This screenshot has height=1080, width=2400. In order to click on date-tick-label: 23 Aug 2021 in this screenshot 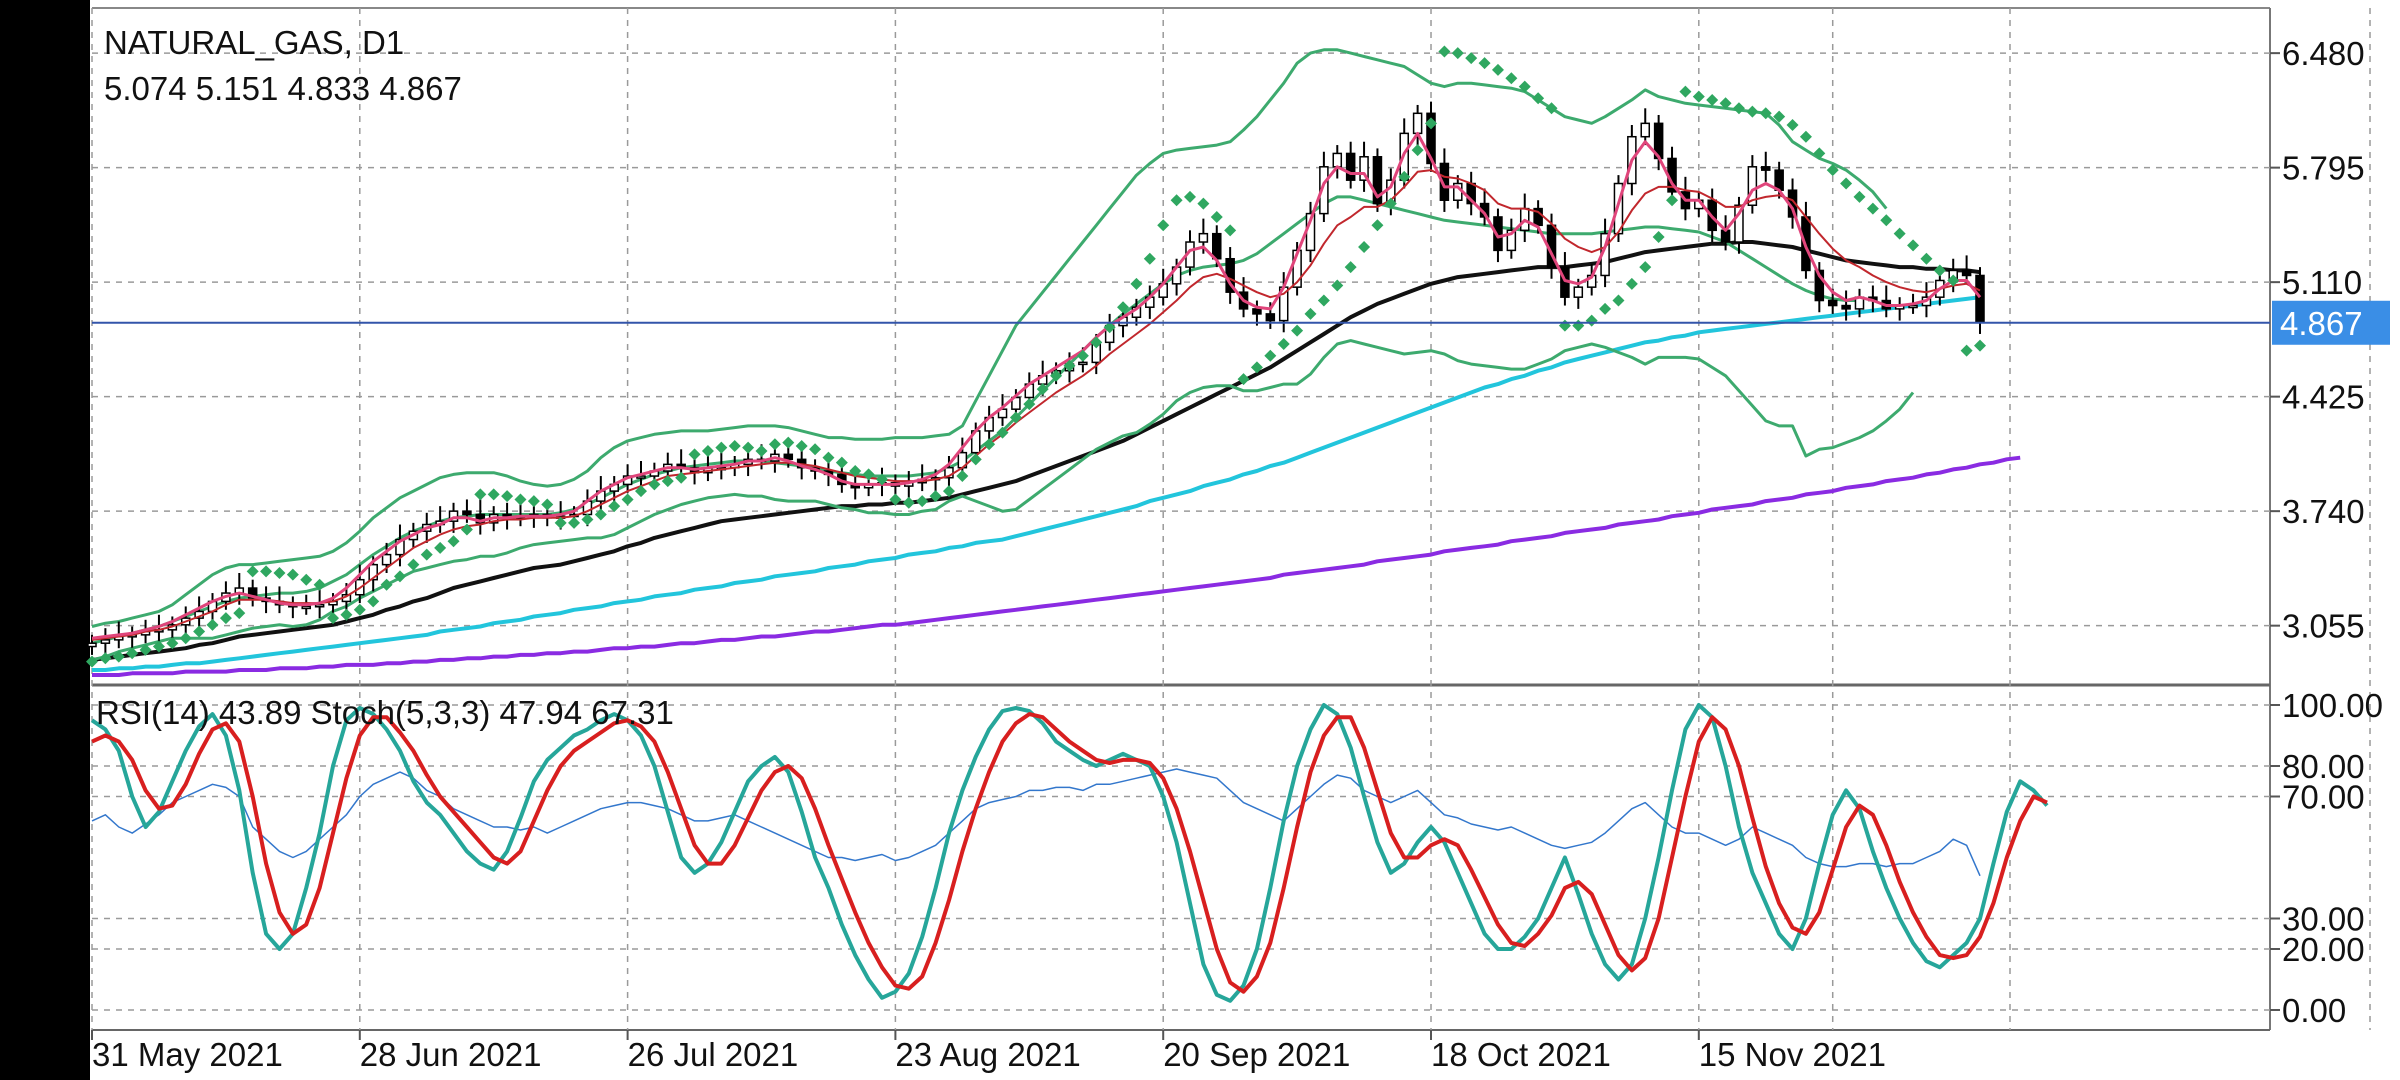, I will do `click(987, 1054)`.